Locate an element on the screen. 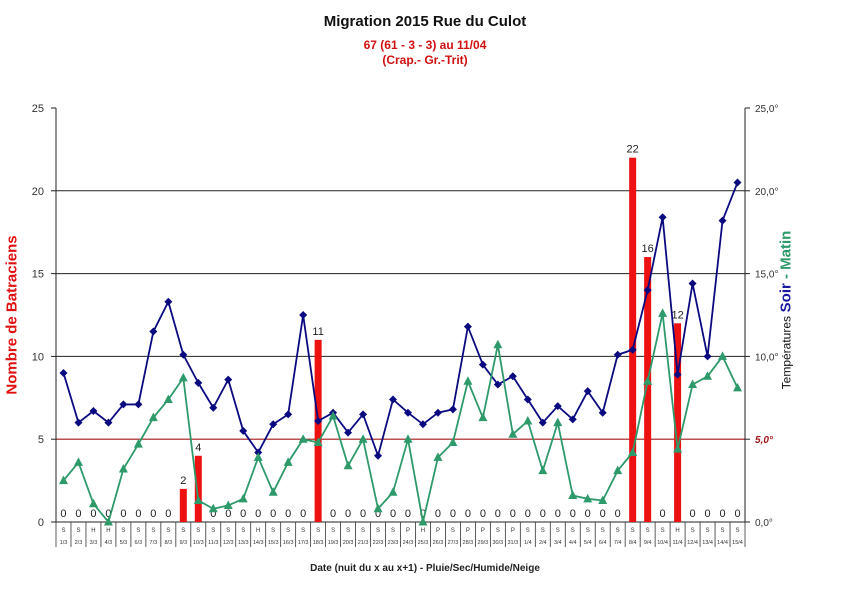 The width and height of the screenshot is (850, 591). date-label: 18/3 is located at coordinates (318, 543).